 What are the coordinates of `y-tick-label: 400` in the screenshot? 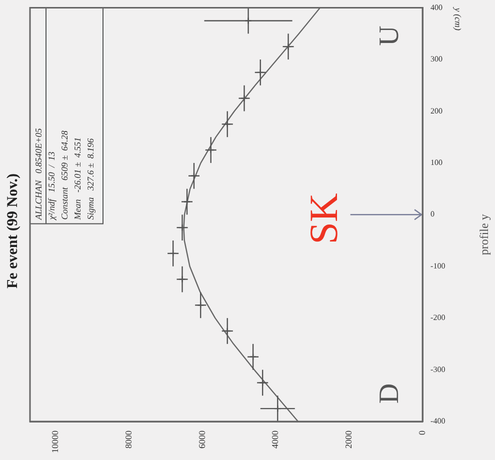 It's located at (436, 7).